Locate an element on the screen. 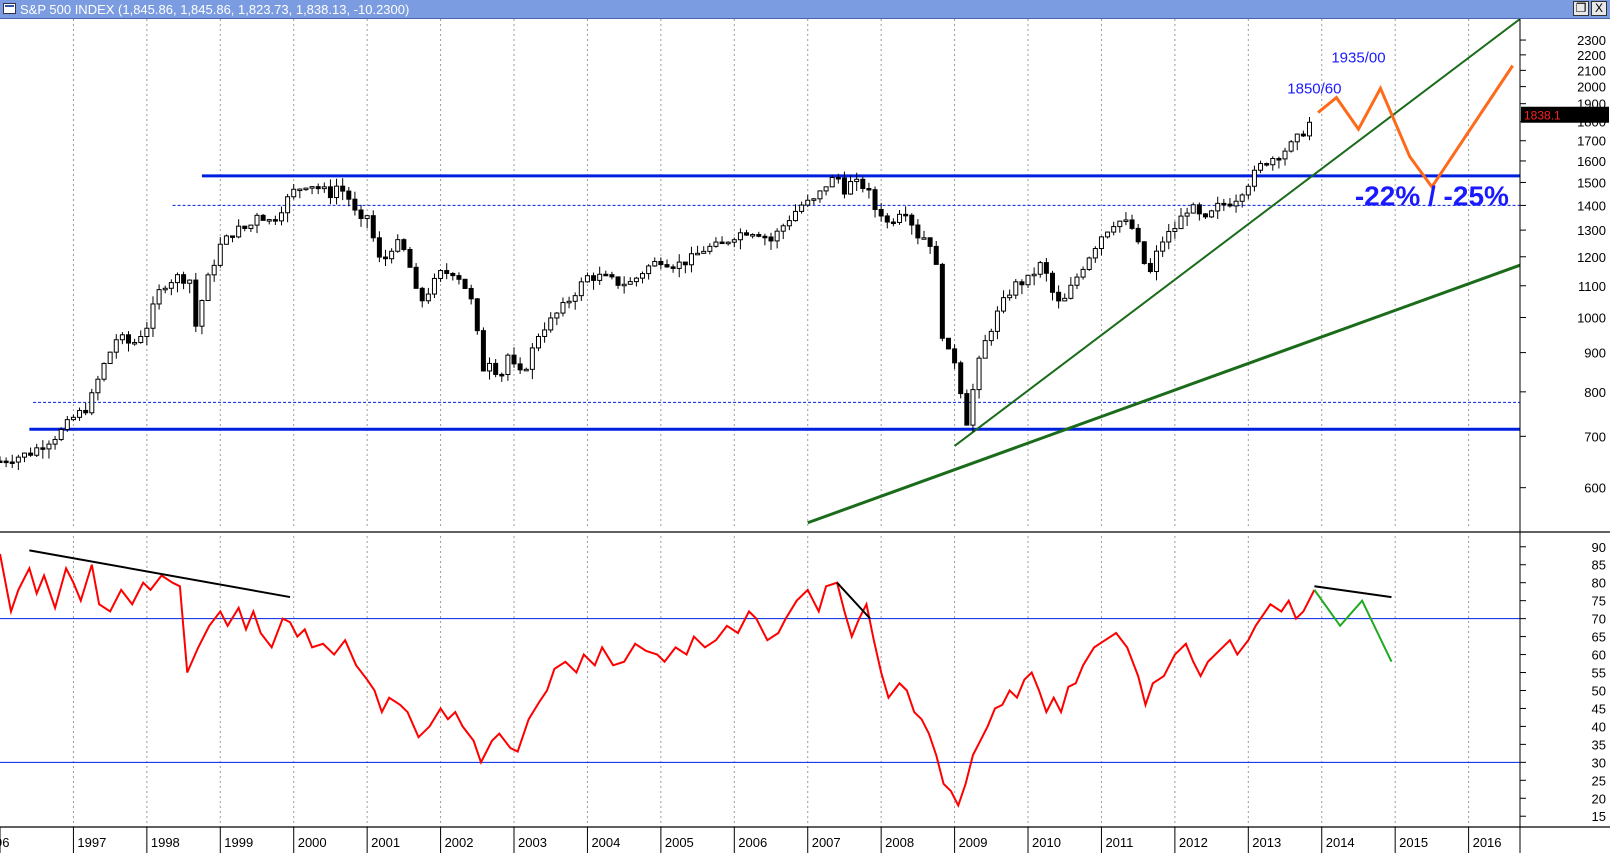  x-tick-label: 2001 is located at coordinates (385, 842).